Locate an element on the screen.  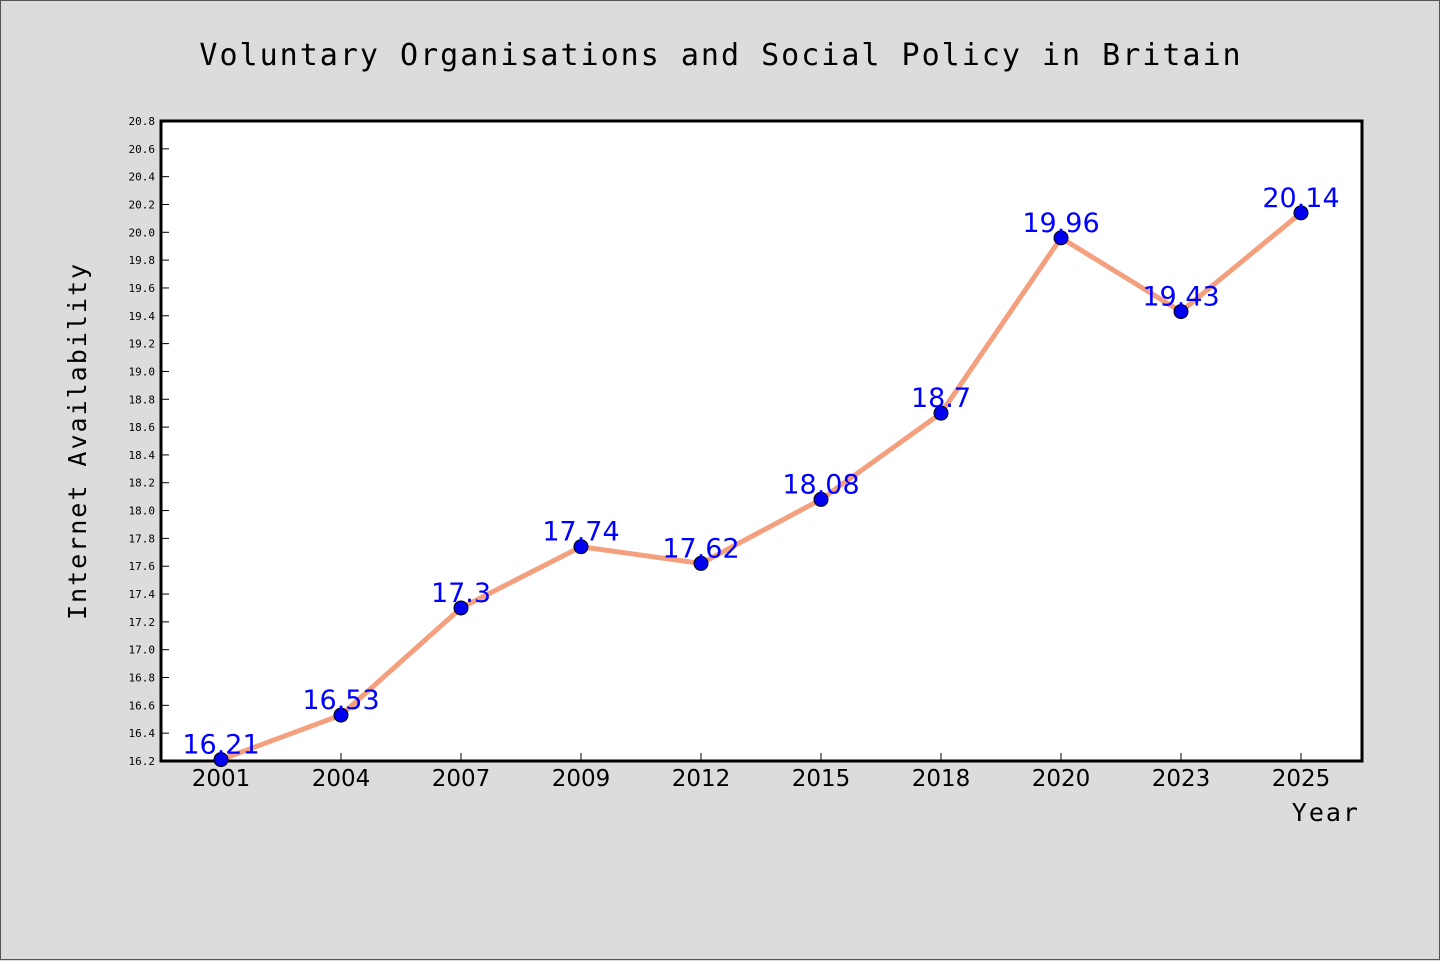
y-tick-label: 19.0 is located at coordinates (142, 371).